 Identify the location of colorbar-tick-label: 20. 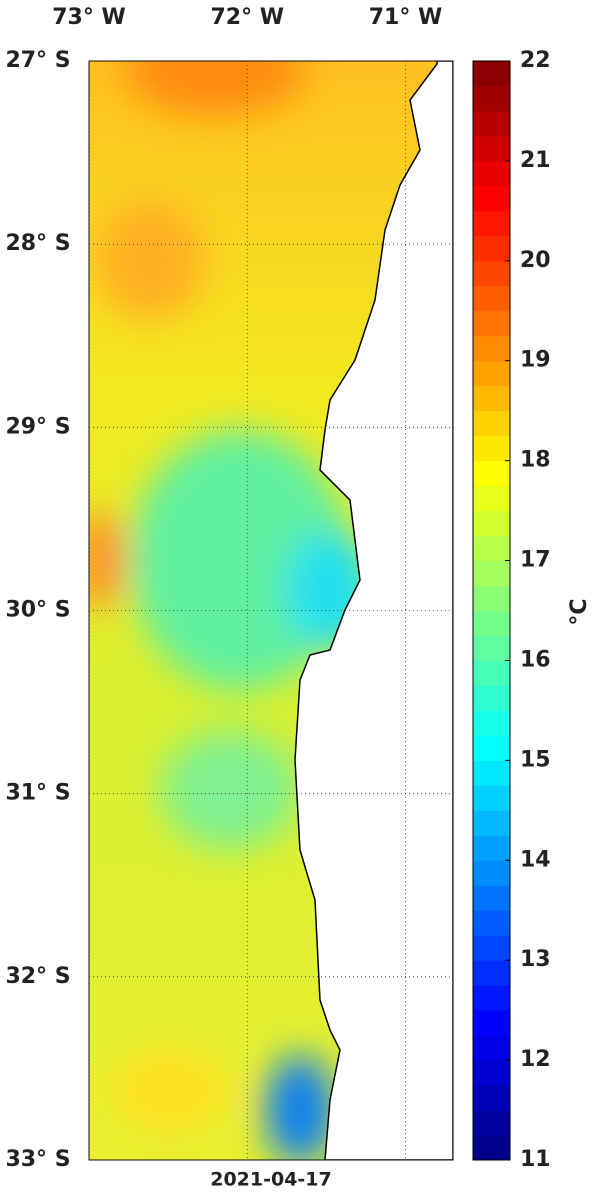
(535, 260).